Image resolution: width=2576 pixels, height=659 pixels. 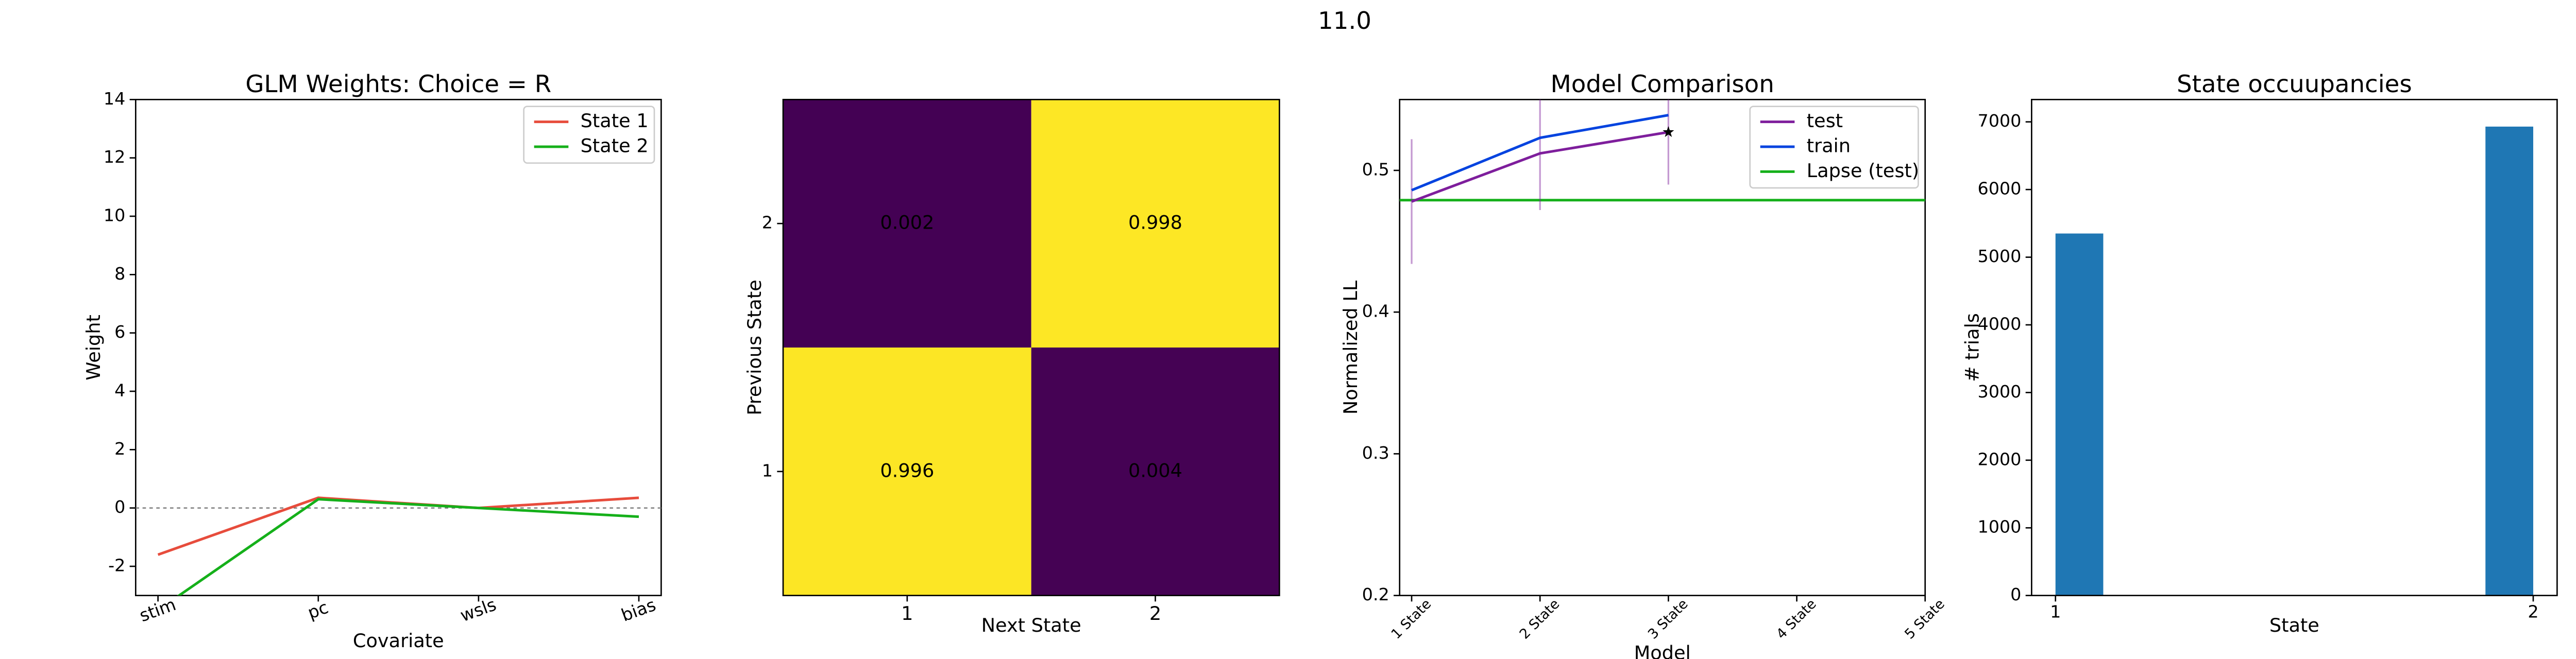 I want to click on legend-label: test, so click(x=1825, y=121).